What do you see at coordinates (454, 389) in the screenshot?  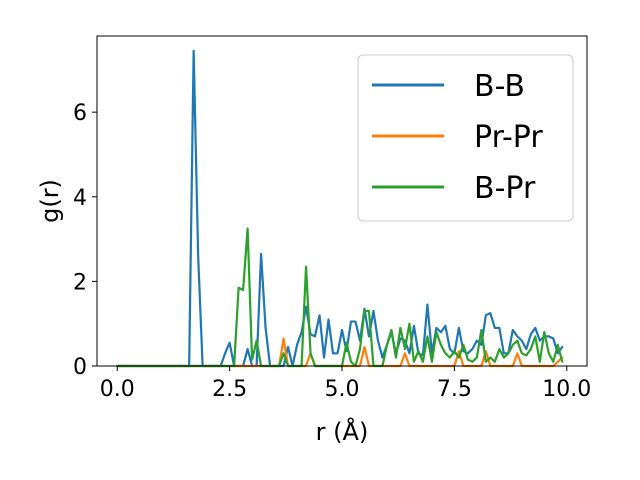 I see `x-tick-label: 7.5` at bounding box center [454, 389].